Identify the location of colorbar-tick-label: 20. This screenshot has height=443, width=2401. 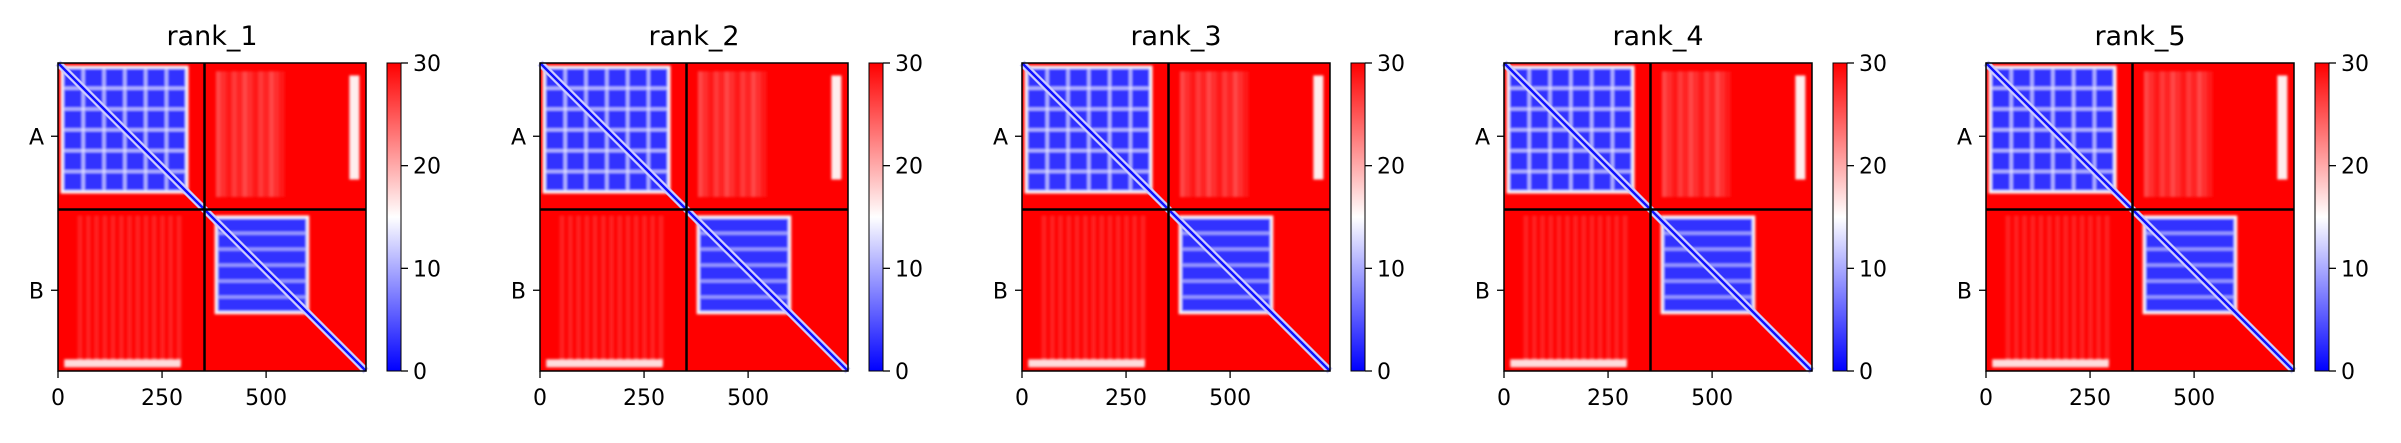
(1391, 167).